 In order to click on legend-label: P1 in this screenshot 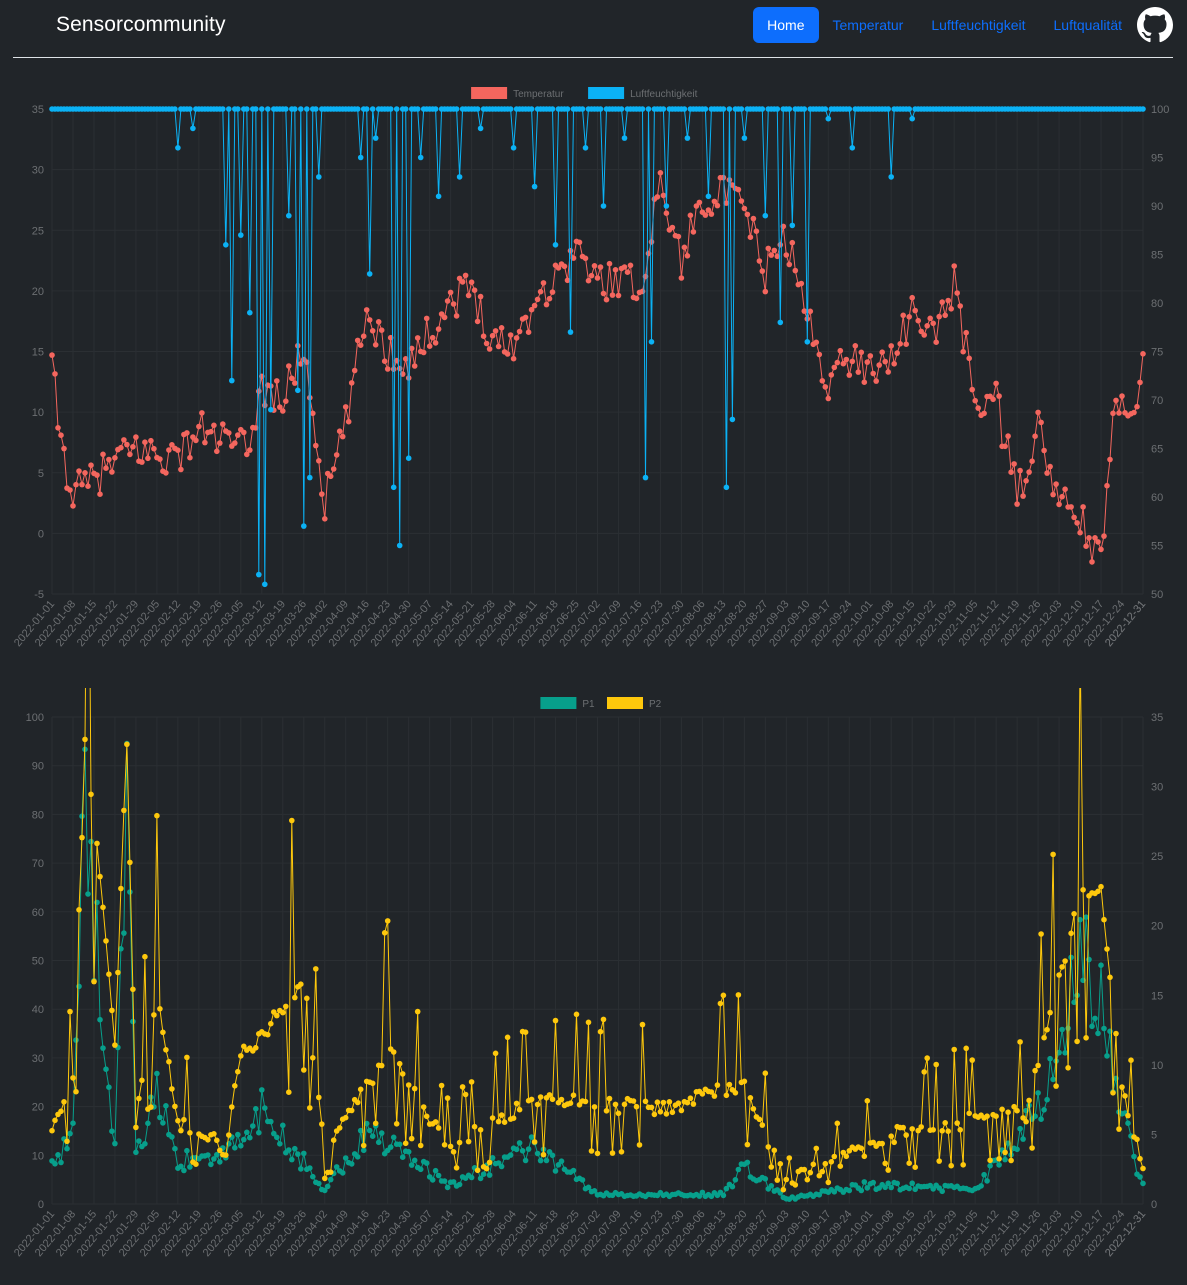, I will do `click(588, 704)`.